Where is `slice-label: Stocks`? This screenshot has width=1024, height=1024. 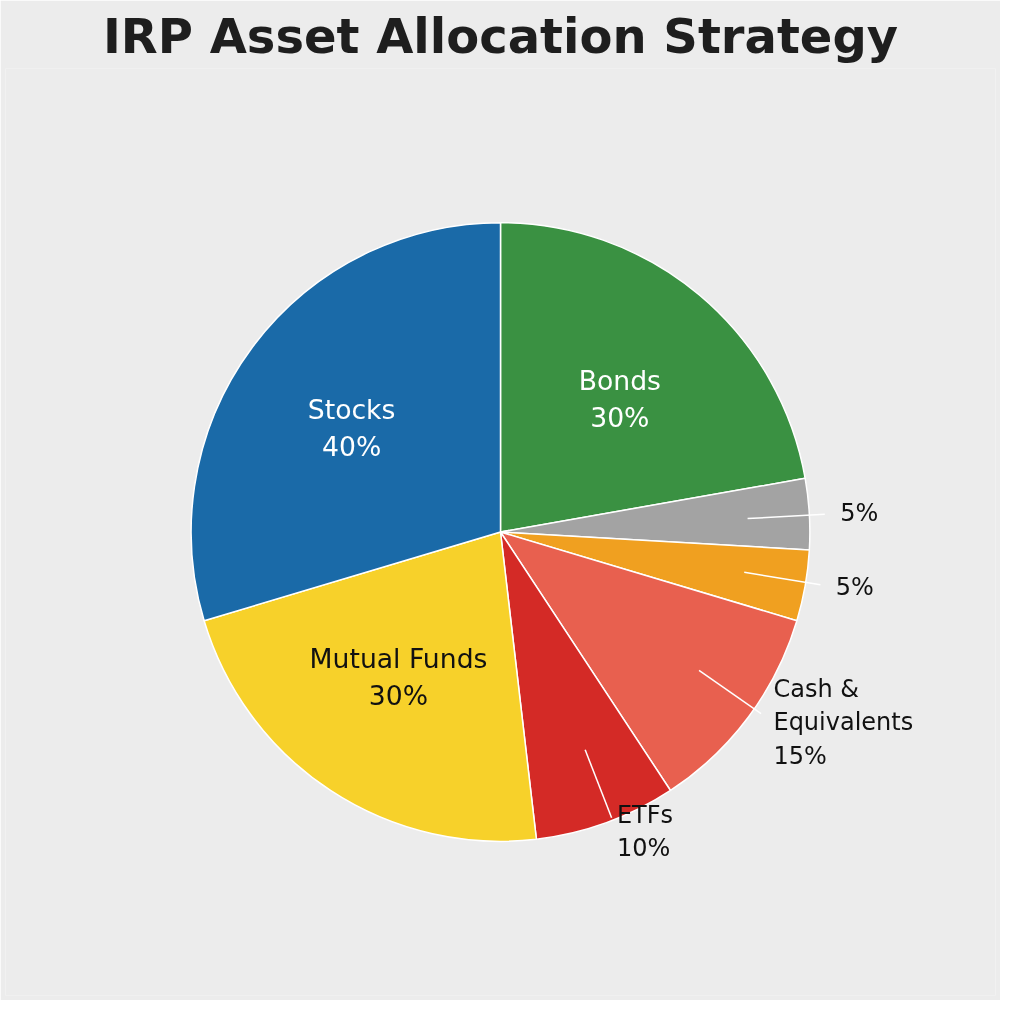
slice-label: Stocks is located at coordinates (351, 410).